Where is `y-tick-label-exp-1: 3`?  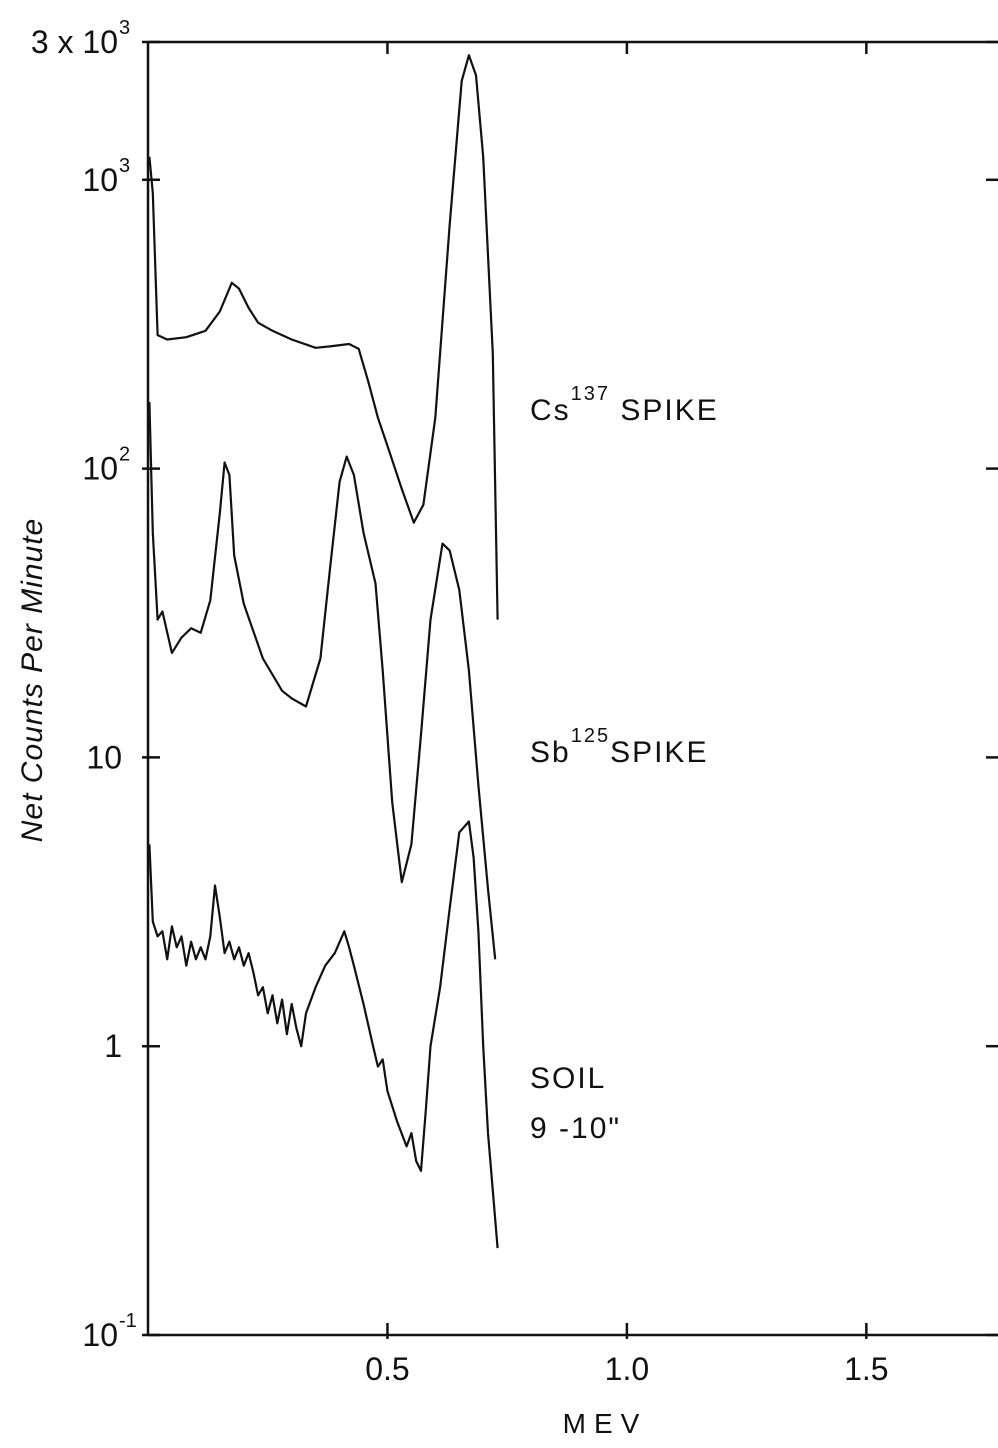
y-tick-label-exp-1: 3 is located at coordinates (124, 166).